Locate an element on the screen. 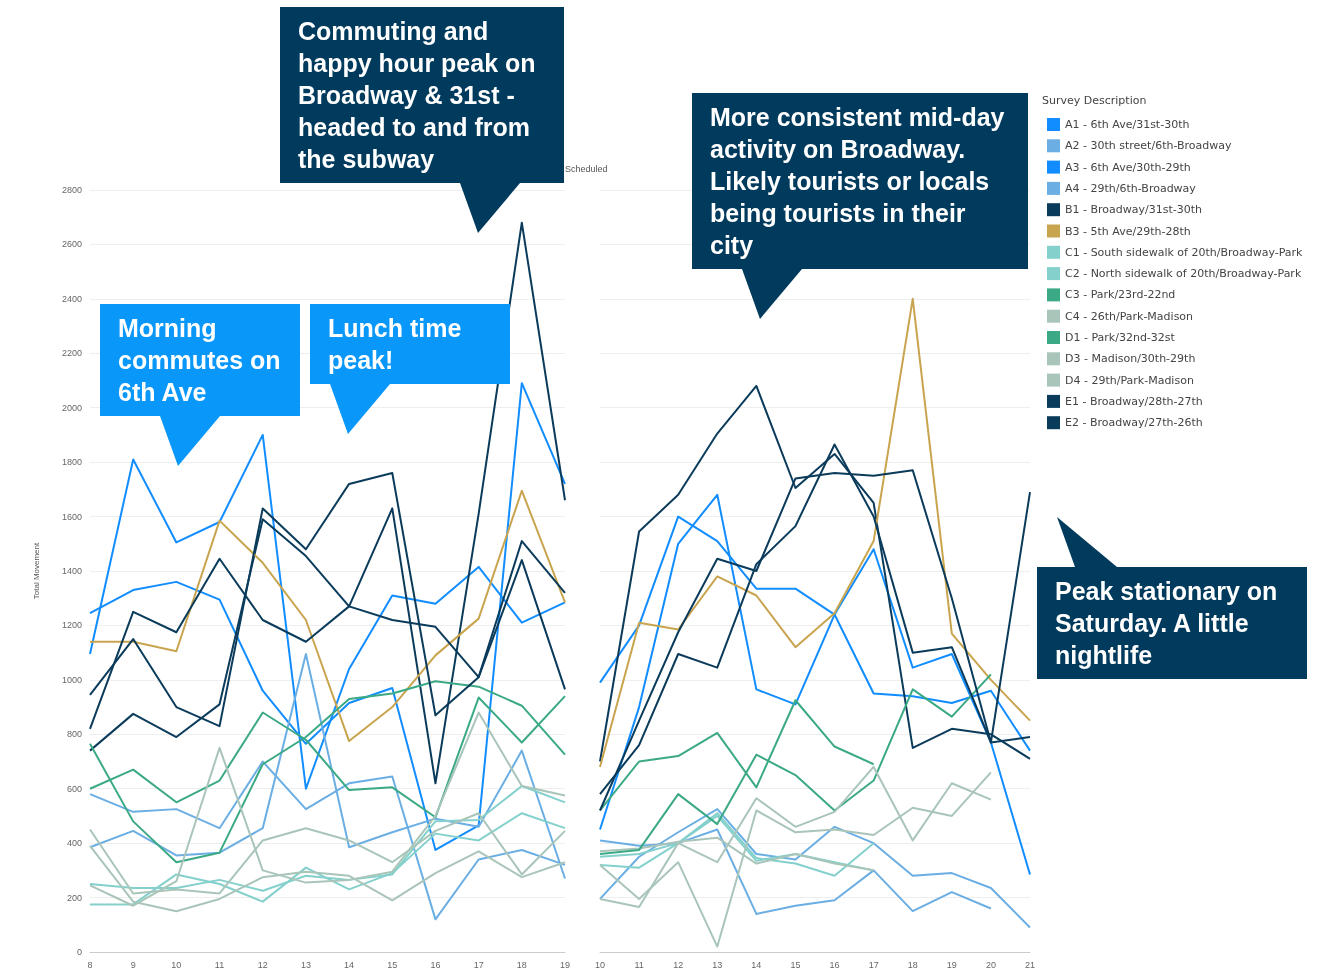  y-tick-label: 0 is located at coordinates (79, 952).